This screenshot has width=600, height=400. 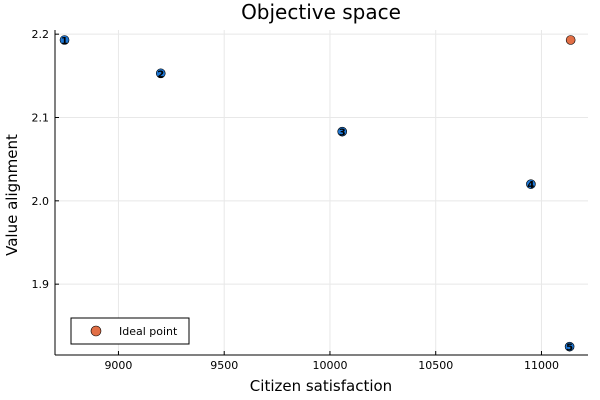 What do you see at coordinates (541, 365) in the screenshot?
I see `x-tick-label: 11000` at bounding box center [541, 365].